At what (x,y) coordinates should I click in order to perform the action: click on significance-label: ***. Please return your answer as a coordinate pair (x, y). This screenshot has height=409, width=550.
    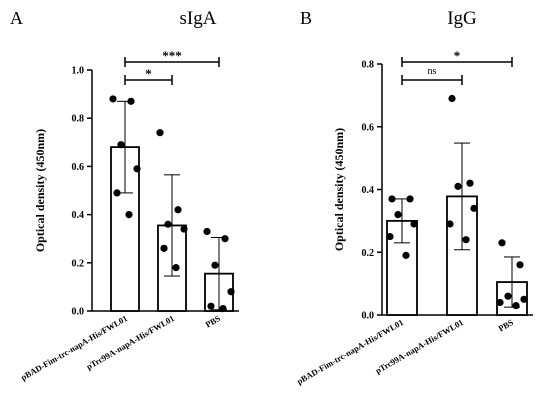
    Looking at the image, I should click on (172, 55).